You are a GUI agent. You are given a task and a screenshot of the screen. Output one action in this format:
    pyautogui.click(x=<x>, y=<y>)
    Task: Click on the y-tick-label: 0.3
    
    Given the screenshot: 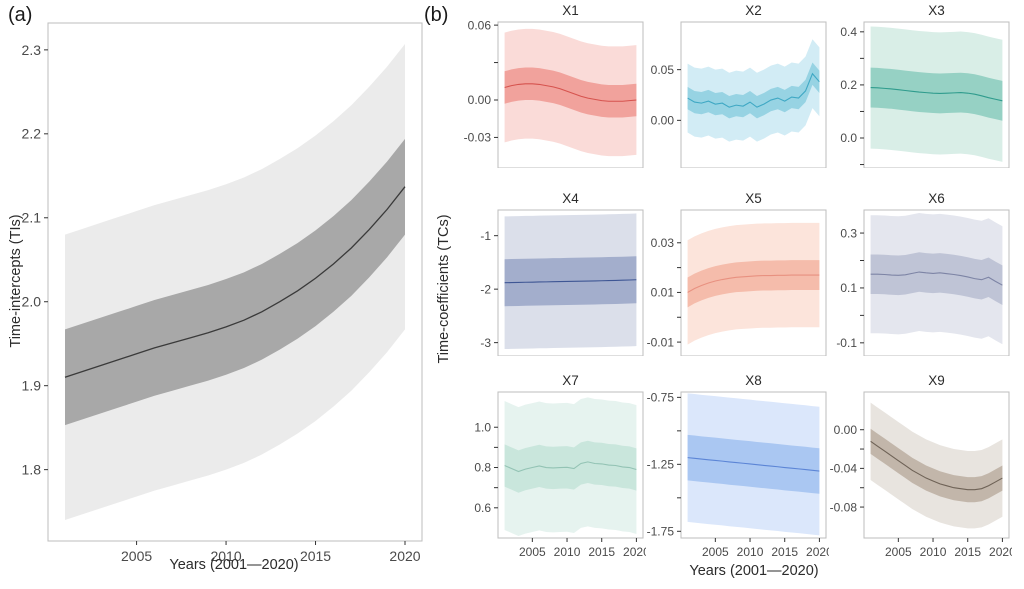 What is the action you would take?
    pyautogui.click(x=848, y=233)
    